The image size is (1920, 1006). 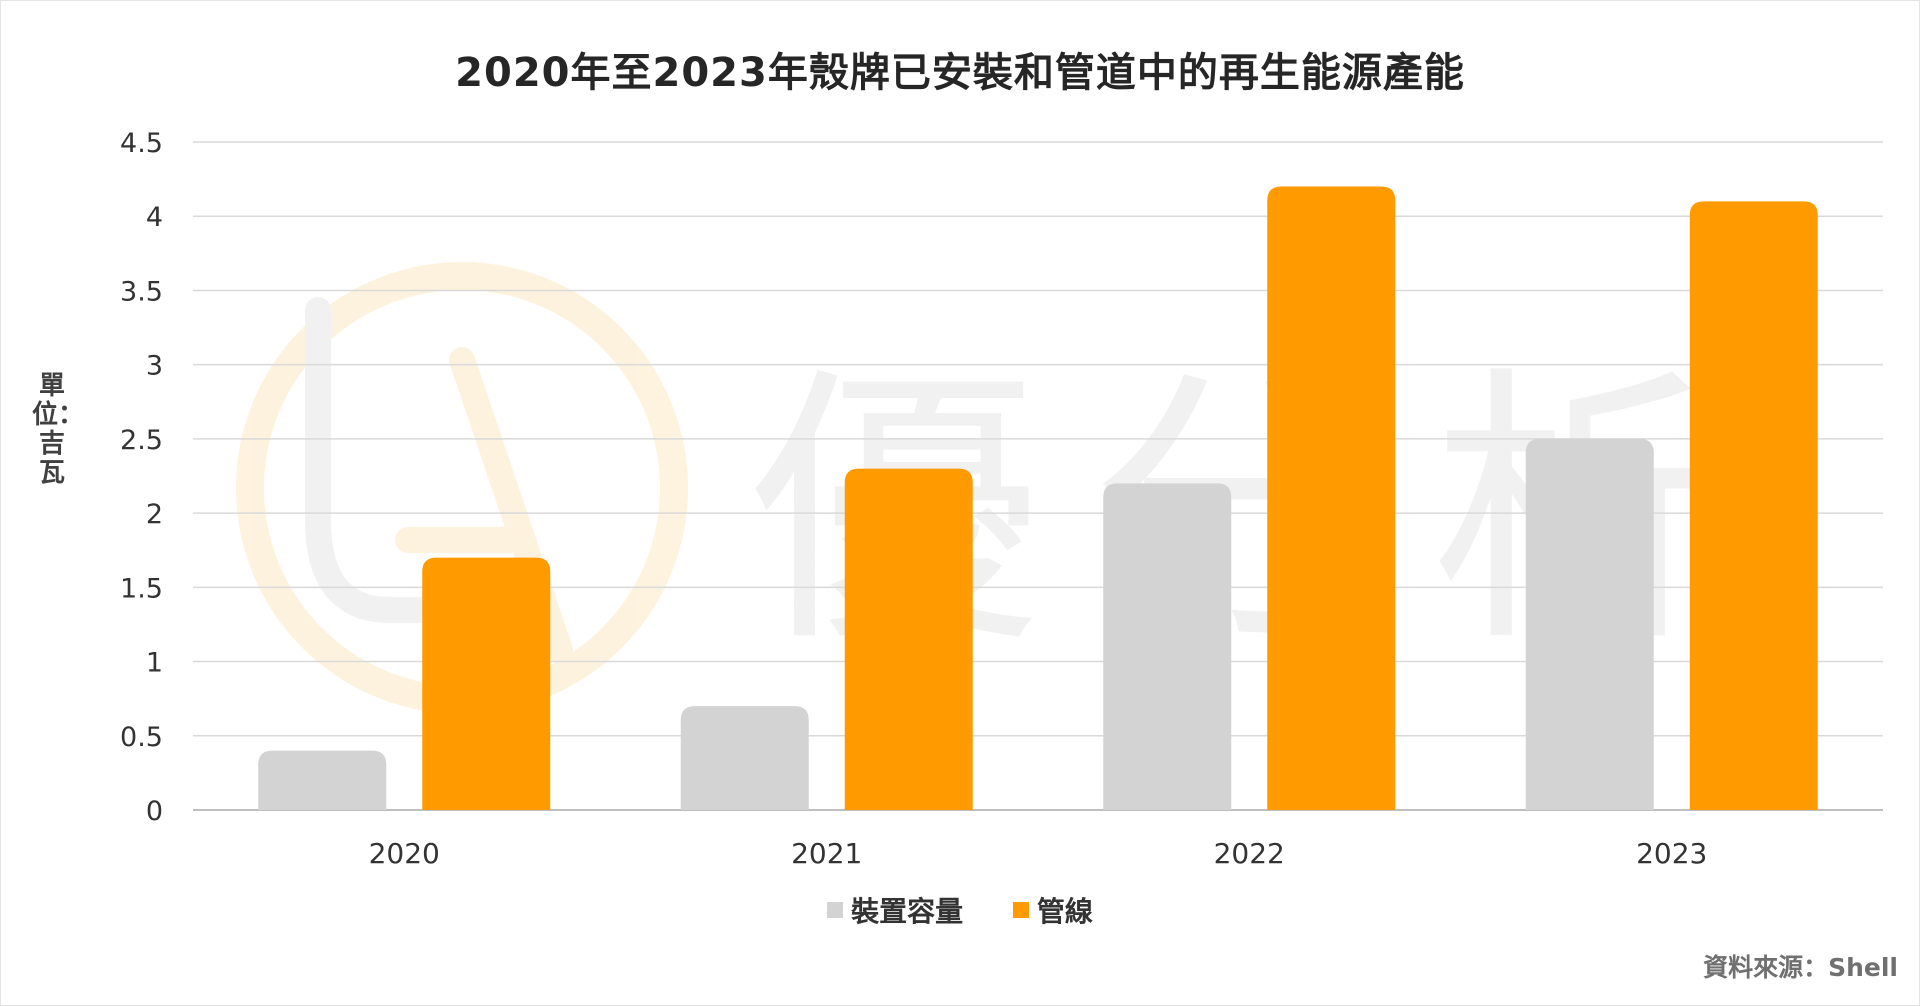 I want to click on y-tick-label: 3, so click(x=154, y=366).